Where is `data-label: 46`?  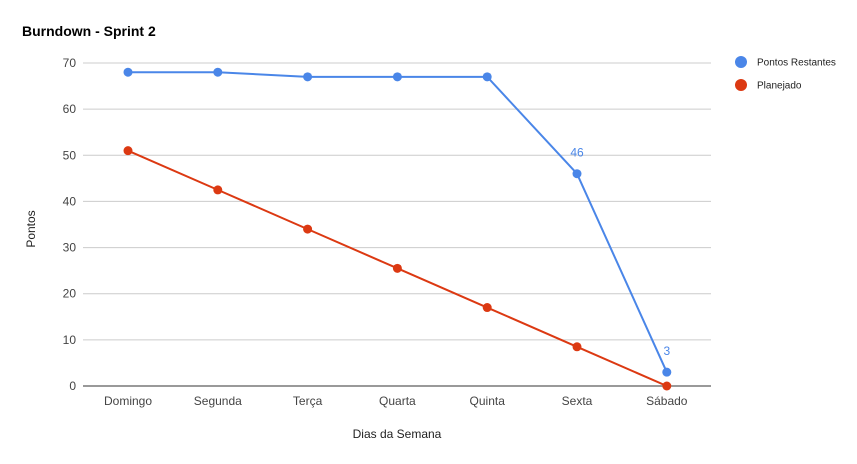 data-label: 46 is located at coordinates (577, 153).